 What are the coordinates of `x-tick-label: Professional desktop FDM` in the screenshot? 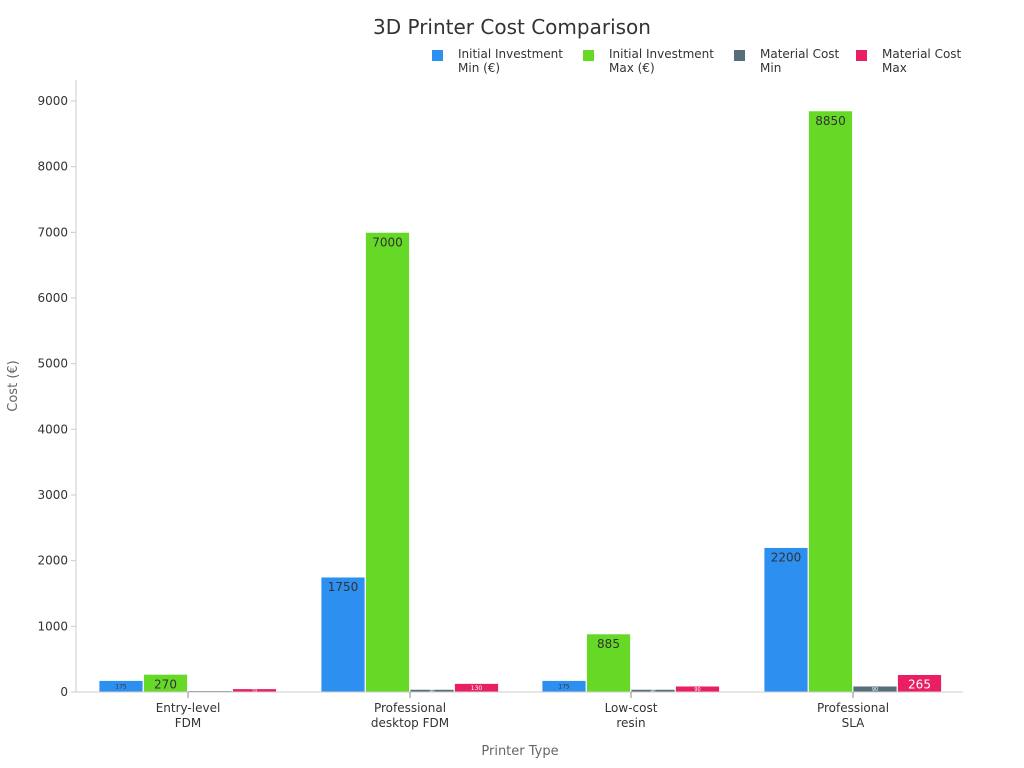 It's located at (410, 715).